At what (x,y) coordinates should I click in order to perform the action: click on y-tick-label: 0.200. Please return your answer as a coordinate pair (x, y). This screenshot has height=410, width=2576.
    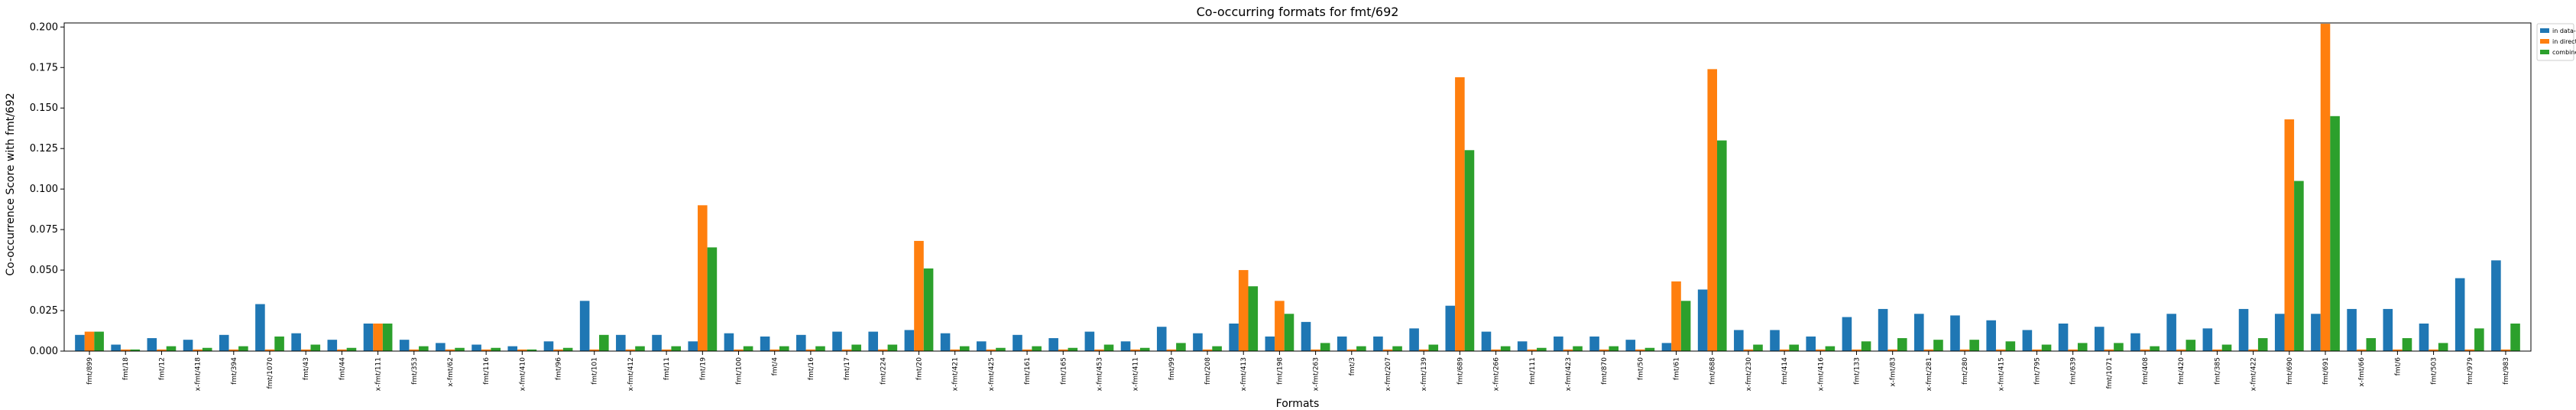
    Looking at the image, I should click on (44, 27).